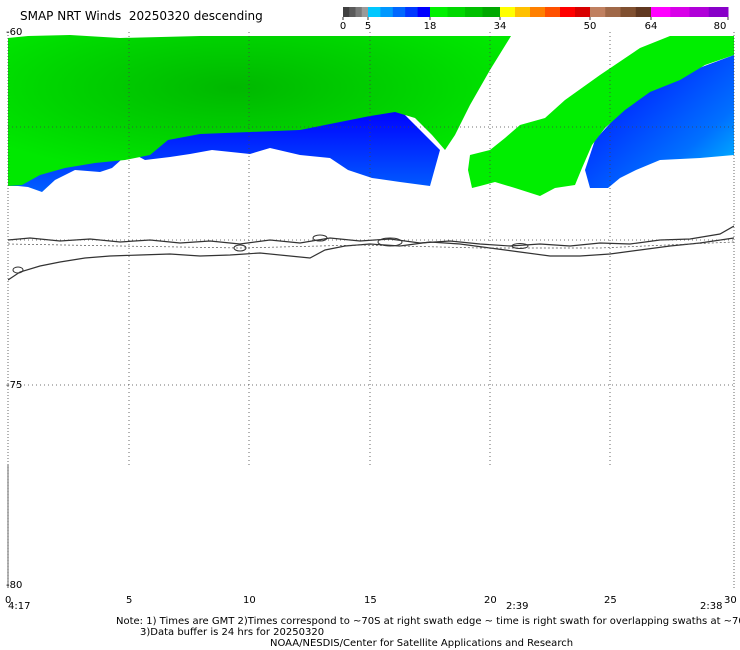 This screenshot has width=740, height=650. I want to click on colorbar-tick-label: 5, so click(368, 26).